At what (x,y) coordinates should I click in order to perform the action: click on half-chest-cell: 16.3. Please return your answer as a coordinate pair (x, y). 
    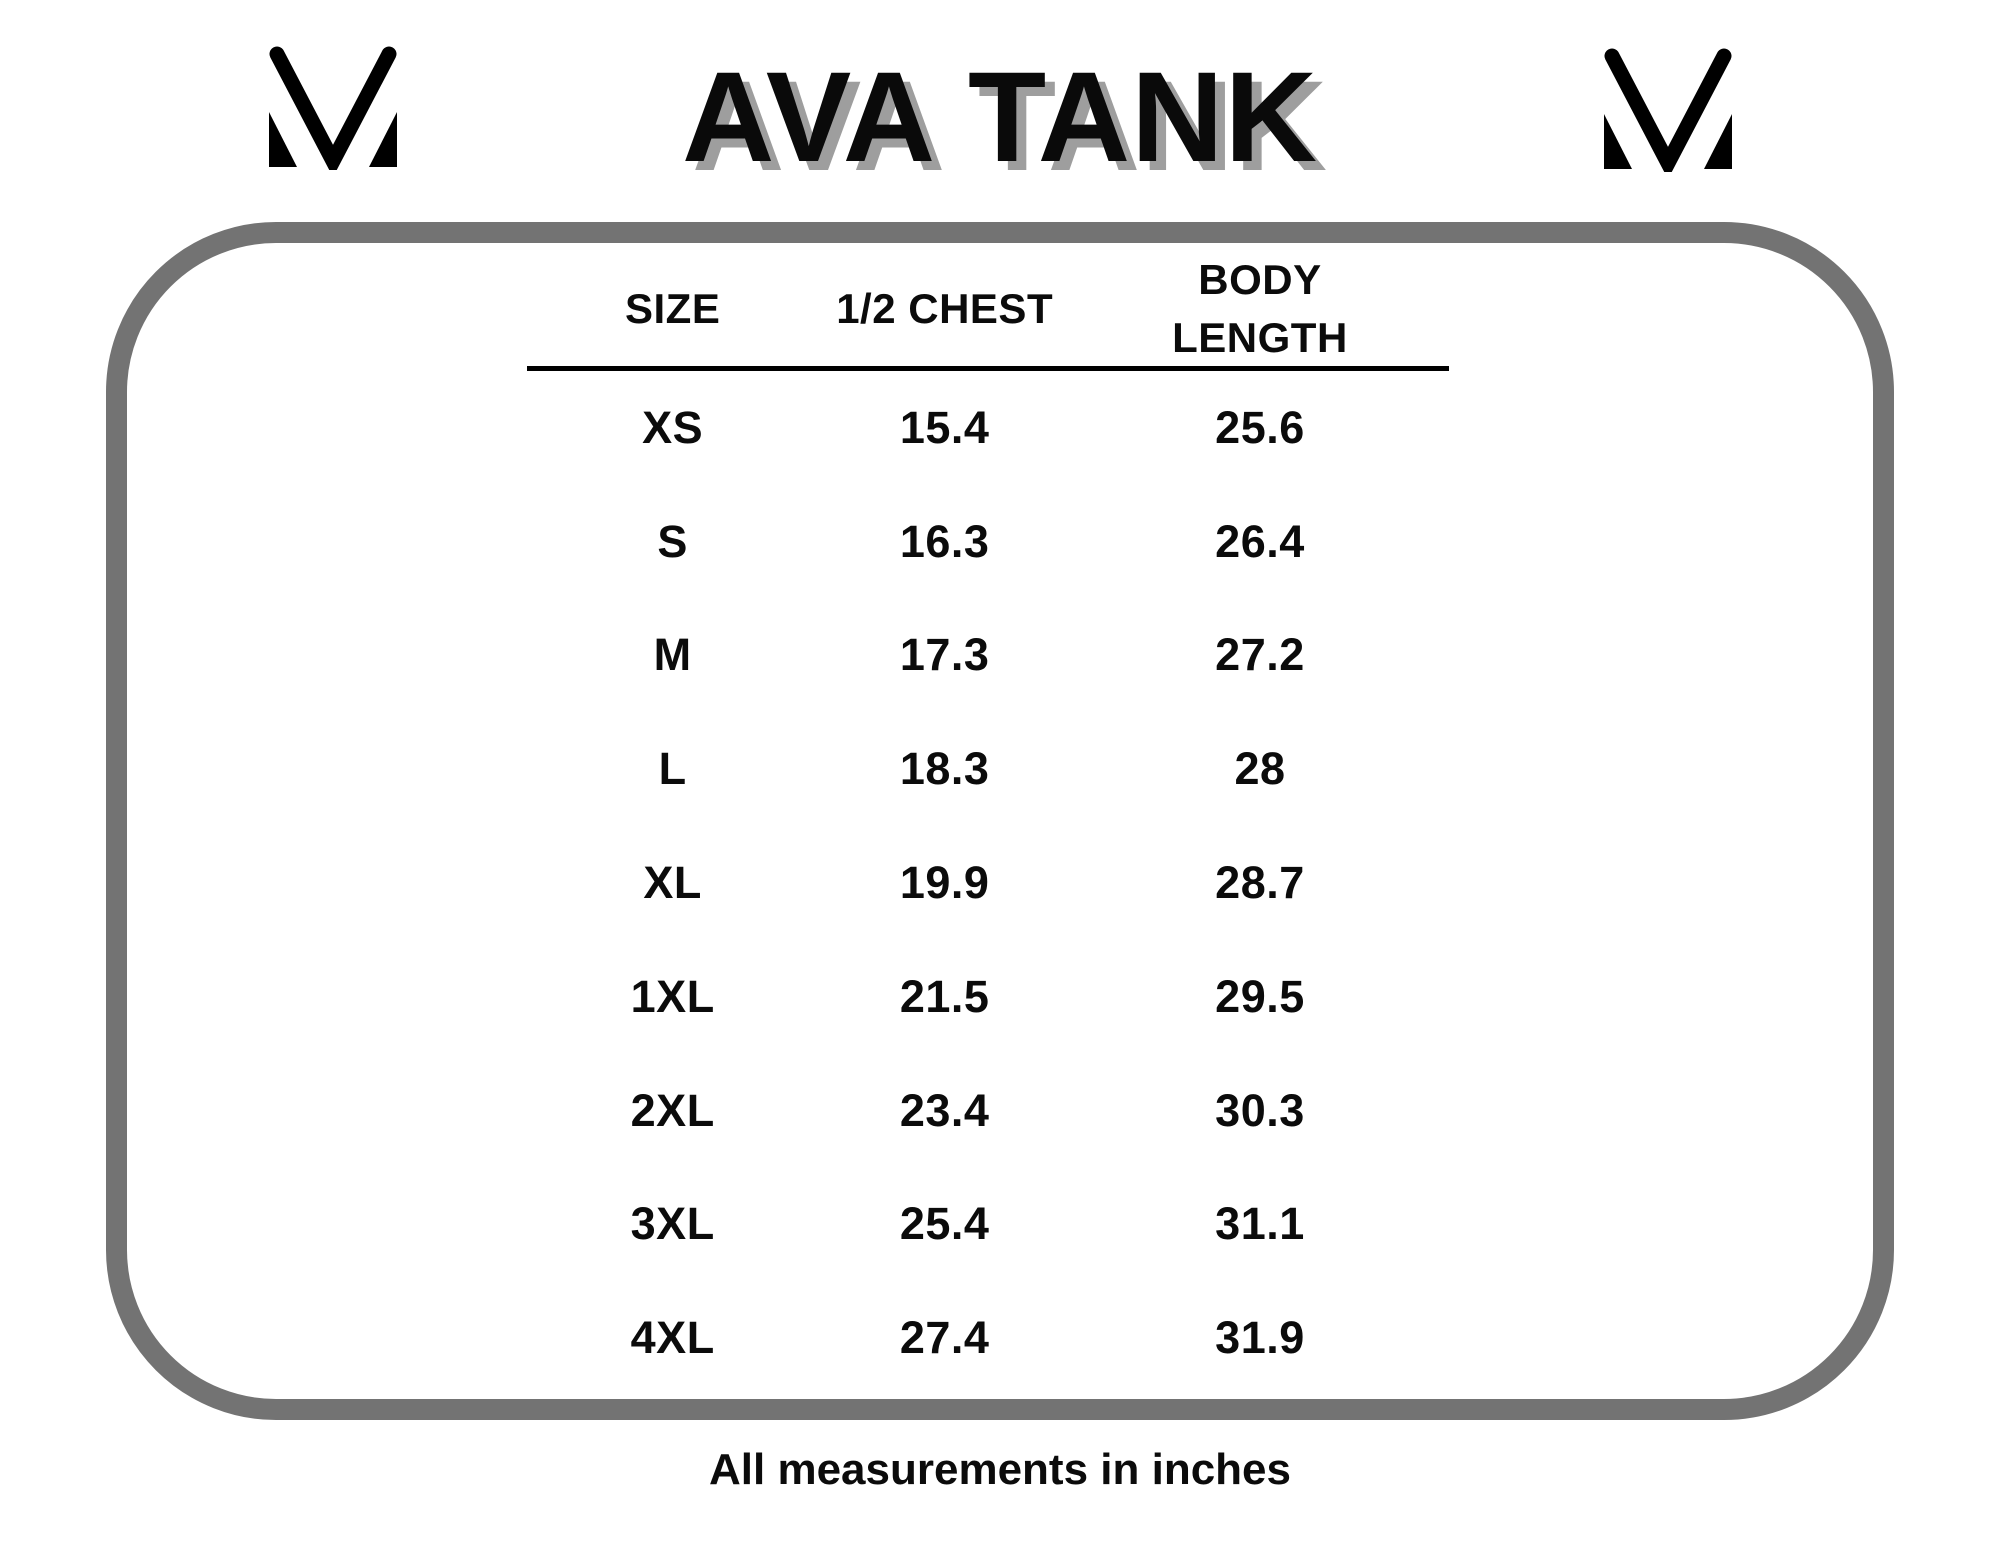
    Looking at the image, I should click on (944, 541).